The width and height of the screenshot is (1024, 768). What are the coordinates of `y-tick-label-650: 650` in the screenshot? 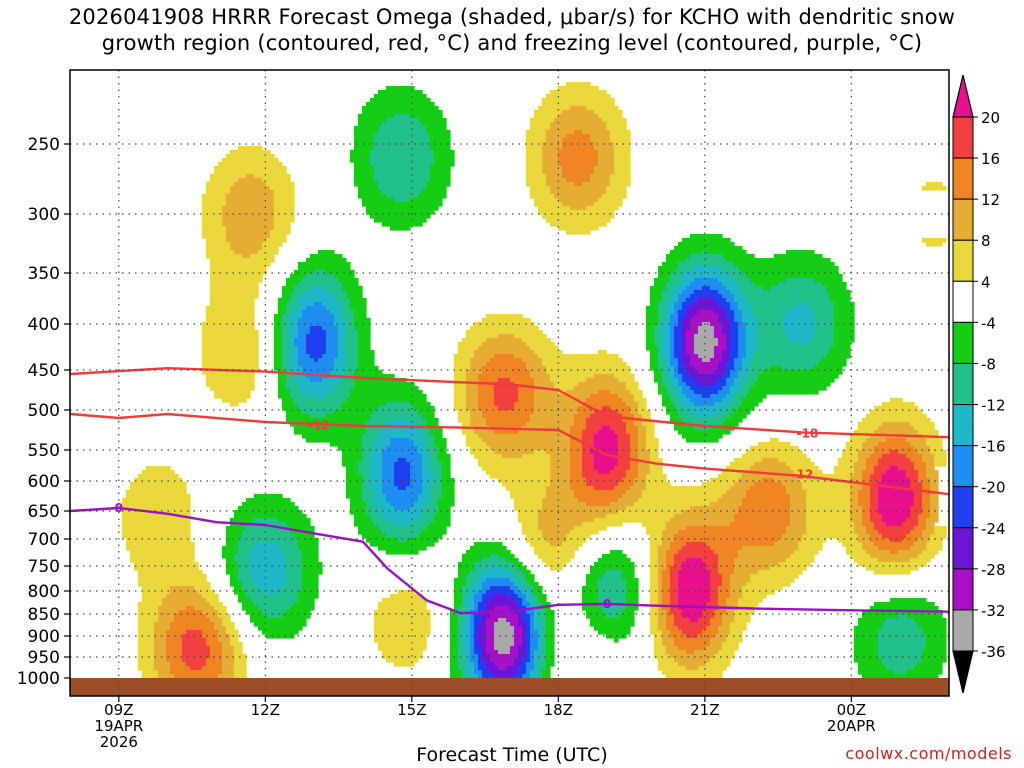 It's located at (44, 512).